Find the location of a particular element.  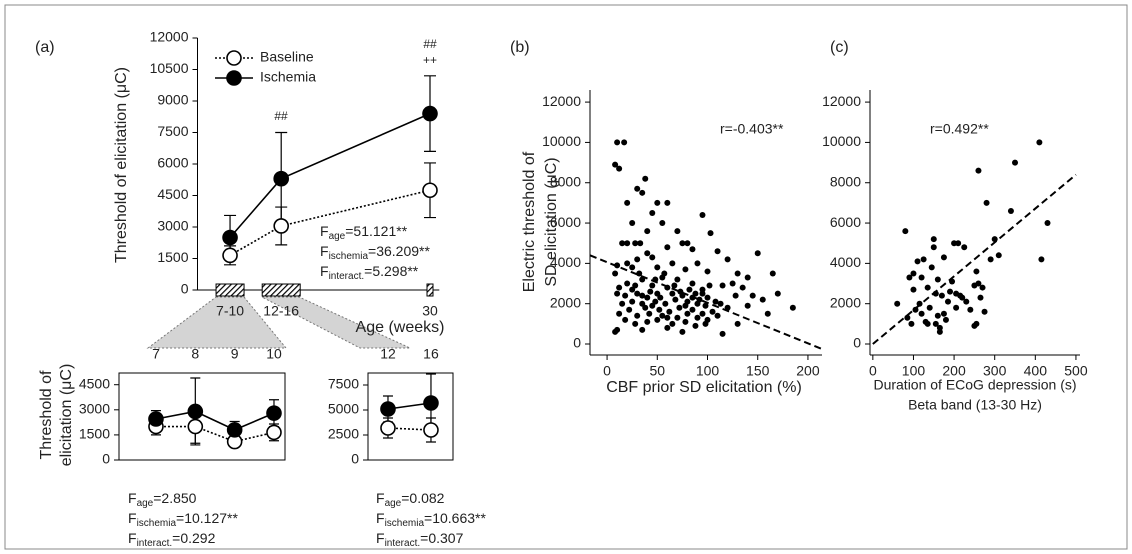

statistic: Finteract.=0.307 is located at coordinates (420, 539).